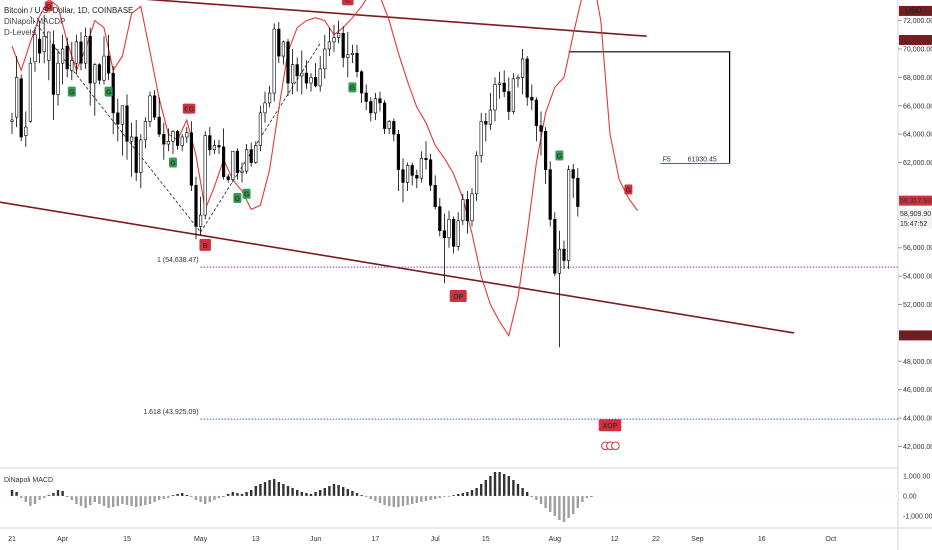 This screenshot has height=550, width=932. What do you see at coordinates (329, 19) in the screenshot?
I see `trendline-upper` at bounding box center [329, 19].